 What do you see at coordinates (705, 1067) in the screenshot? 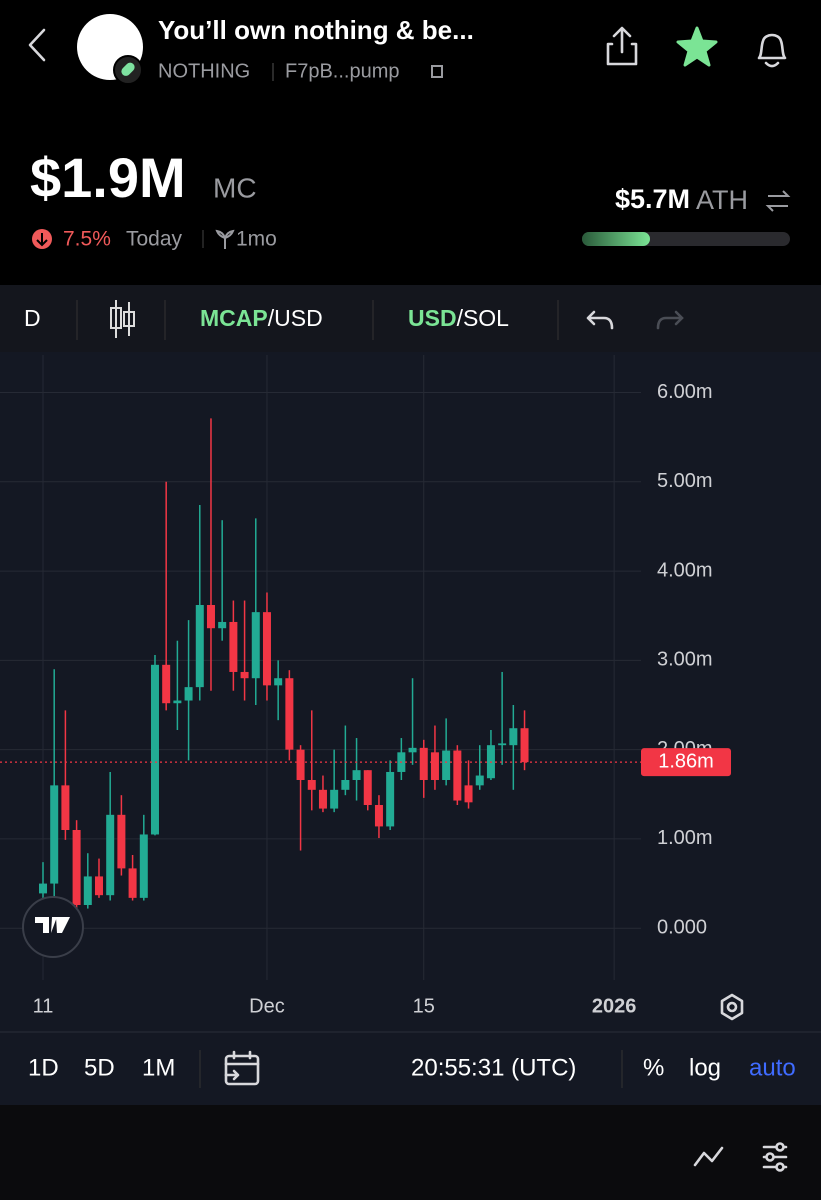
I see `log-toggle: log` at bounding box center [705, 1067].